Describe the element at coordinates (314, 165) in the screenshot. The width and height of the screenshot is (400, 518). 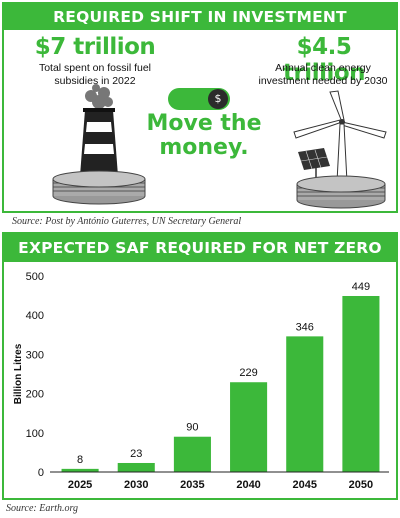
I see `solar-panel-icon` at that location.